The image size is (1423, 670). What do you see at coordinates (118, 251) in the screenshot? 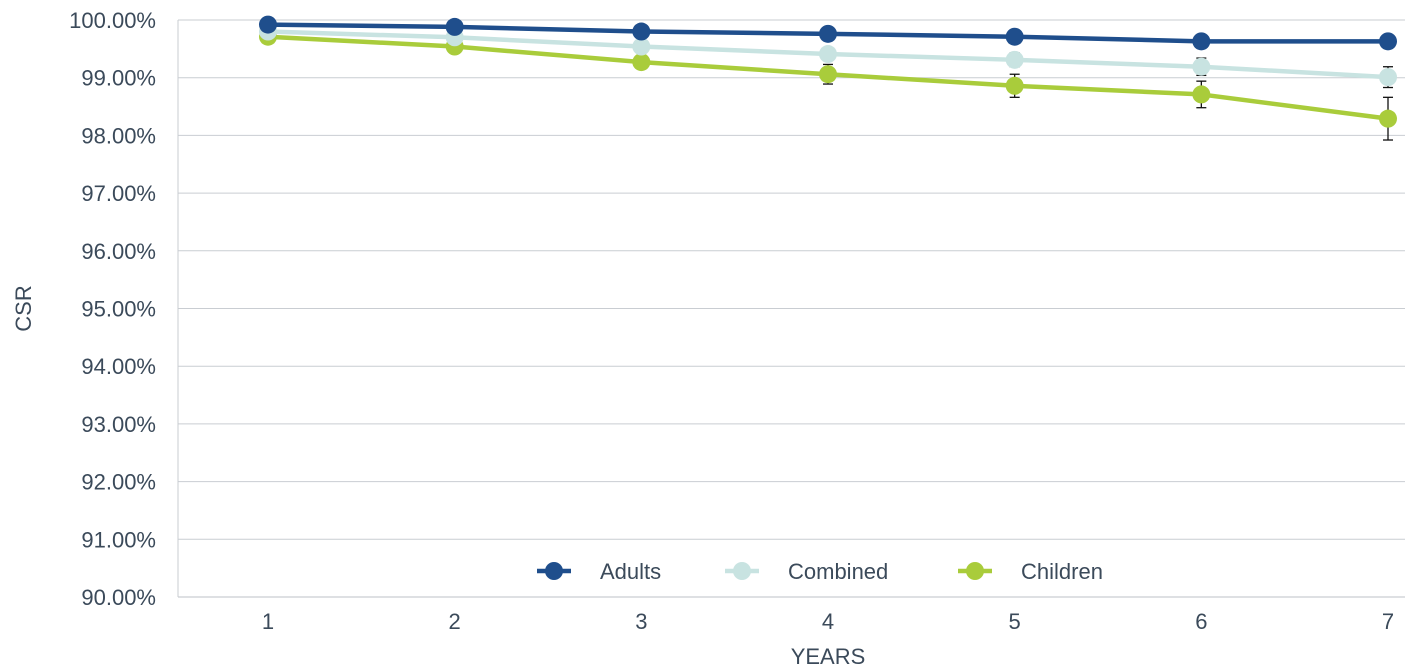
I see `y-tick-label: 96.00%` at bounding box center [118, 251].